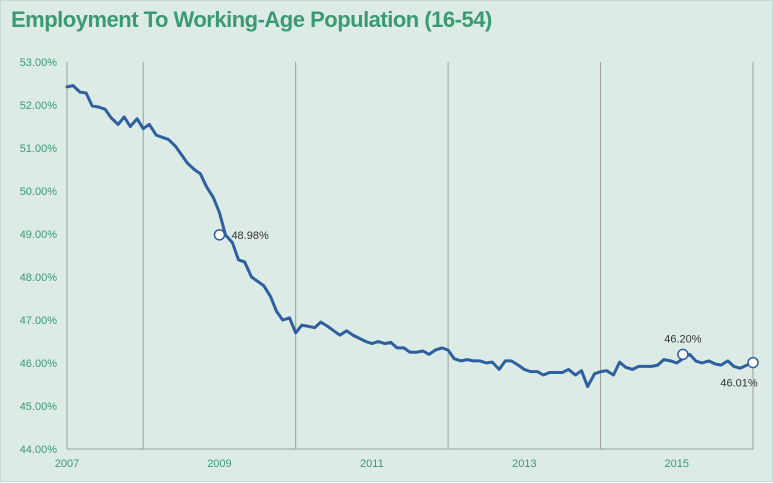 Image resolution: width=773 pixels, height=483 pixels. Describe the element at coordinates (39, 235) in the screenshot. I see `y-tick-label: 49.00%` at that location.